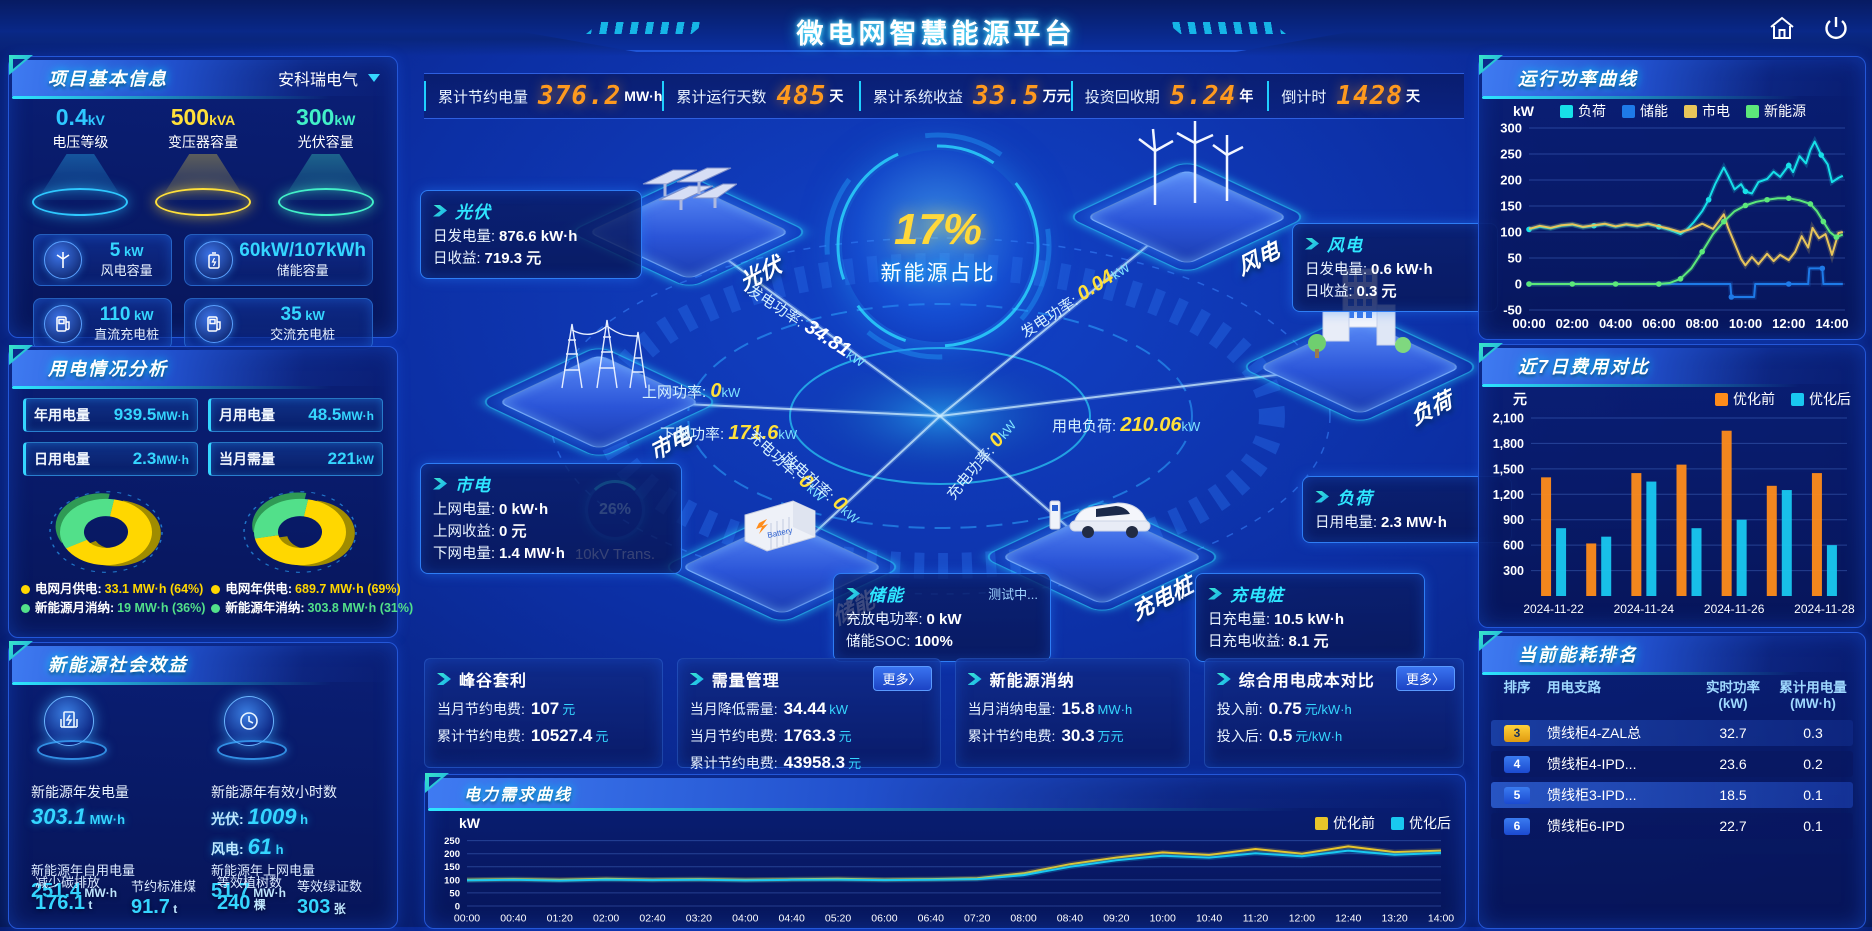  I want to click on capacity-card: 110 kW 直流充电桩, so click(103, 324).